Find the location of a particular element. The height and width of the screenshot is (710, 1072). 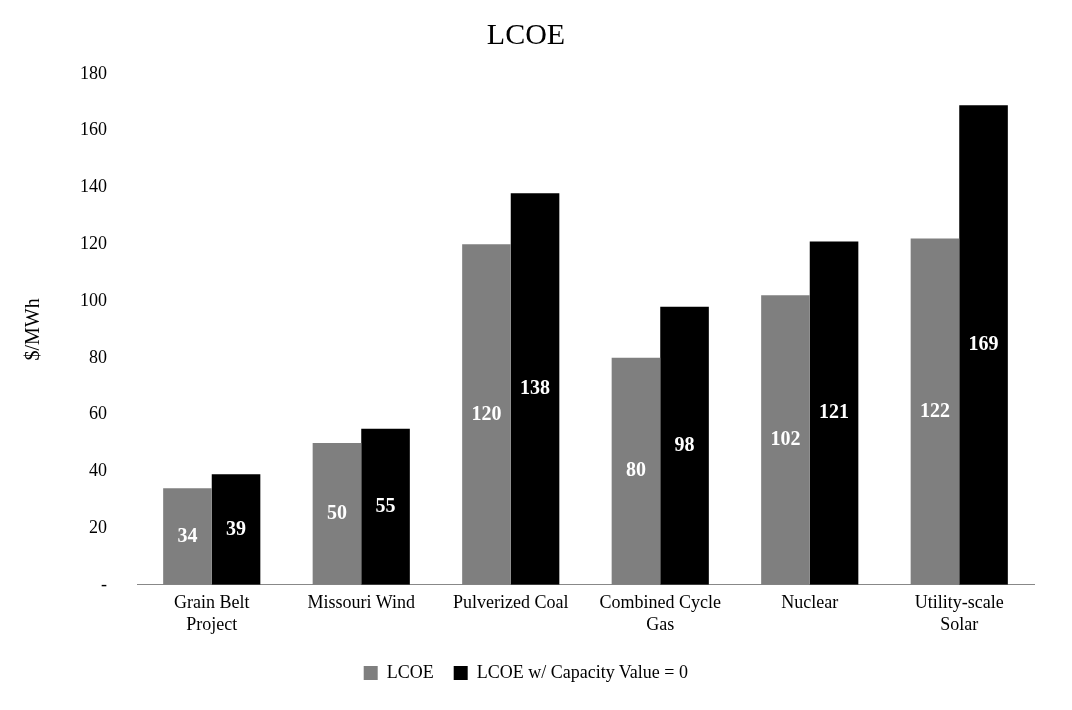

x-tick-label: Pulverized Coal is located at coordinates (511, 602).